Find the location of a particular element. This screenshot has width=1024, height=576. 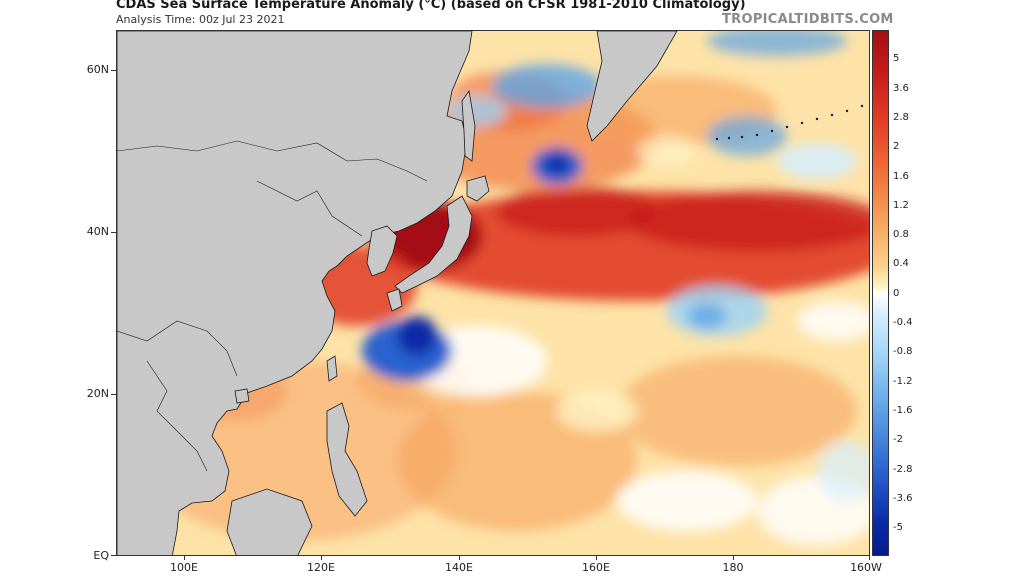

x-label-160w: 160W is located at coordinates (866, 567).